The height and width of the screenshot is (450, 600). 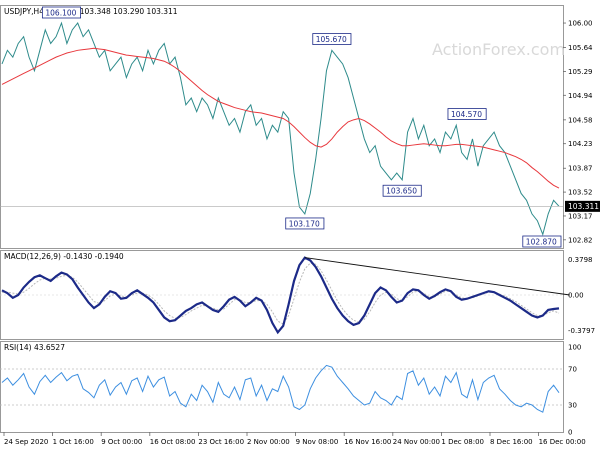 I want to click on price-annotation-label: 106.100, so click(x=60, y=13).